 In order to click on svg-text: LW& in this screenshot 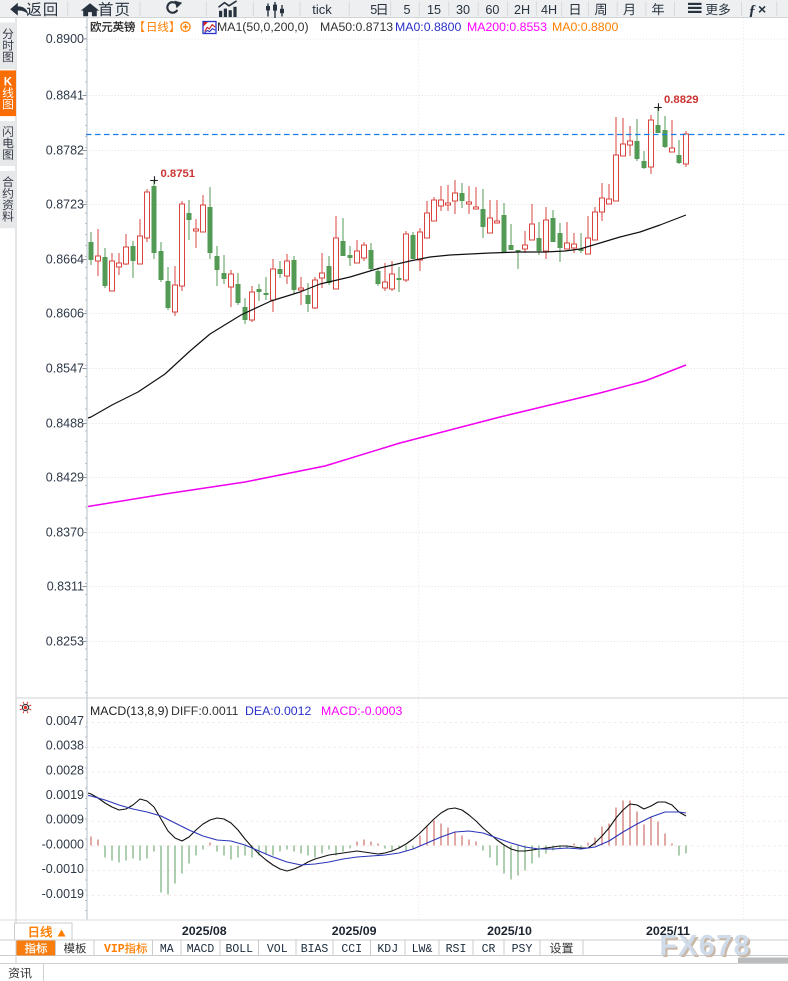, I will do `click(422, 949)`.